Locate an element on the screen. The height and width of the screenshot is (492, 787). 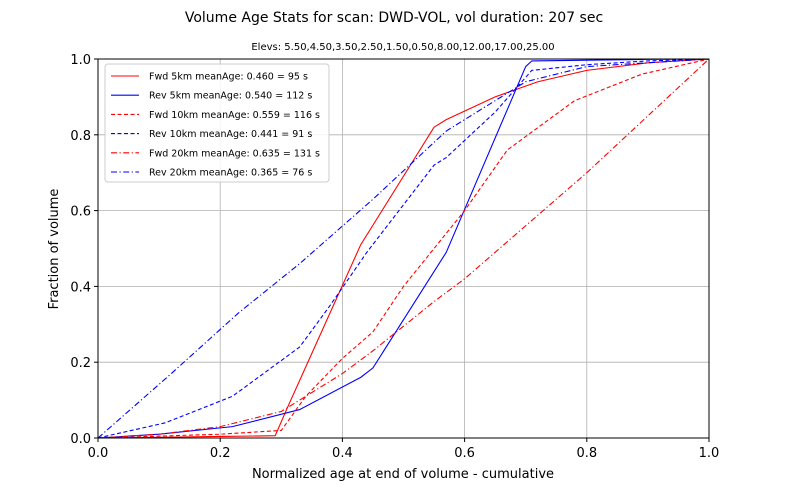
y-axis-label: Fraction of volume is located at coordinates (54, 249).